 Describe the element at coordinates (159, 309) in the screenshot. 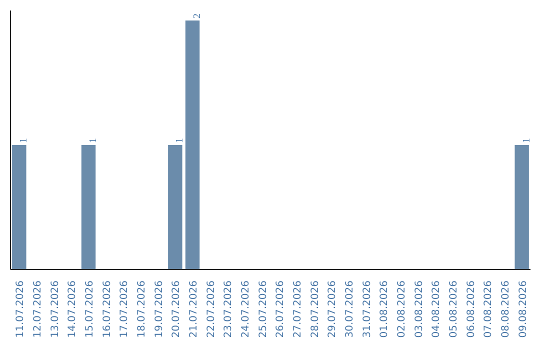

I see `x-tick-label: 19.07.2026` at that location.